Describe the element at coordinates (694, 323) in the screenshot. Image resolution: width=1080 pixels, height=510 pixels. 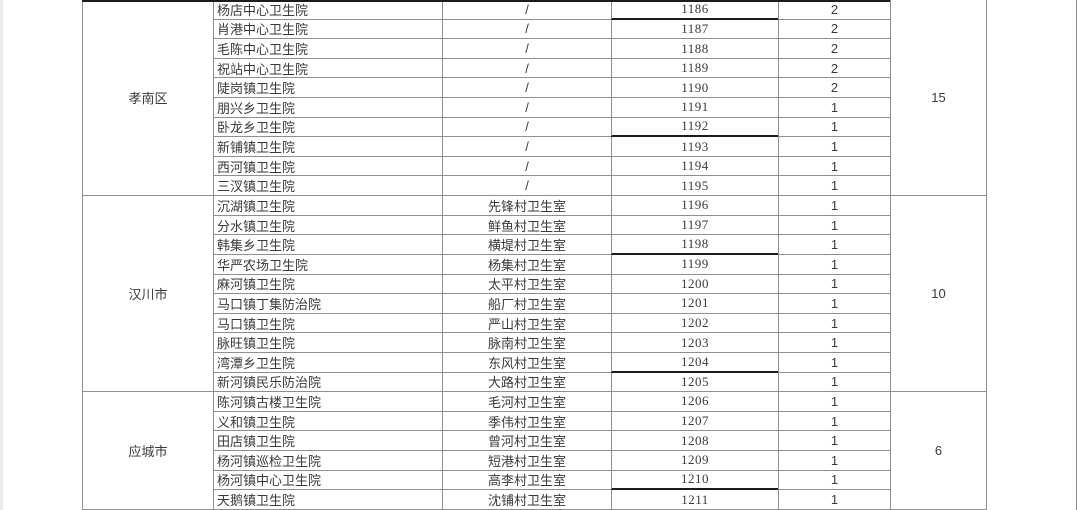
I see `serial-number-cell: 1202` at that location.